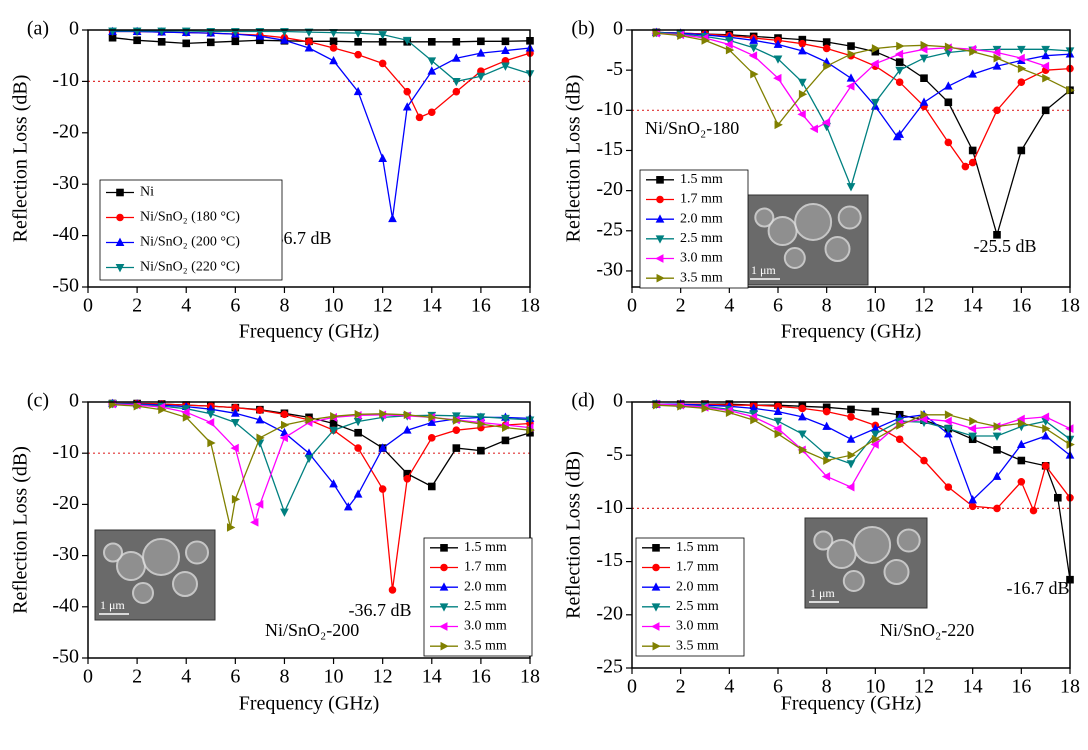  I want to click on plot-frame, so click(851, 535).